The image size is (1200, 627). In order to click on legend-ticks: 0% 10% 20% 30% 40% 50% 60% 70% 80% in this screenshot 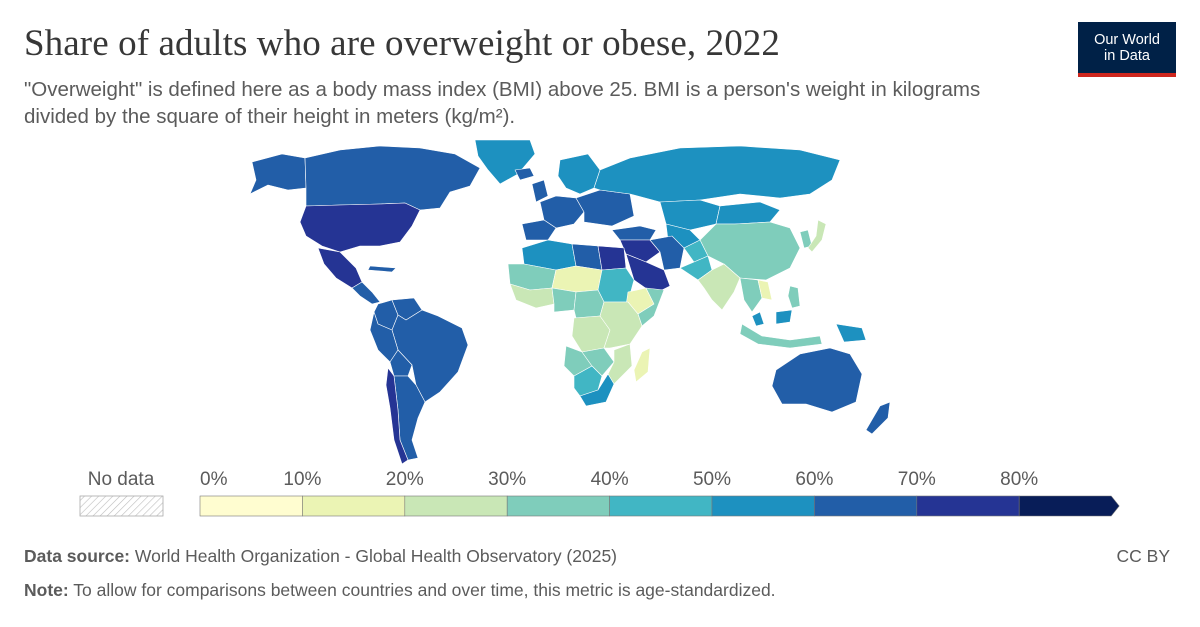, I will do `click(619, 479)`.